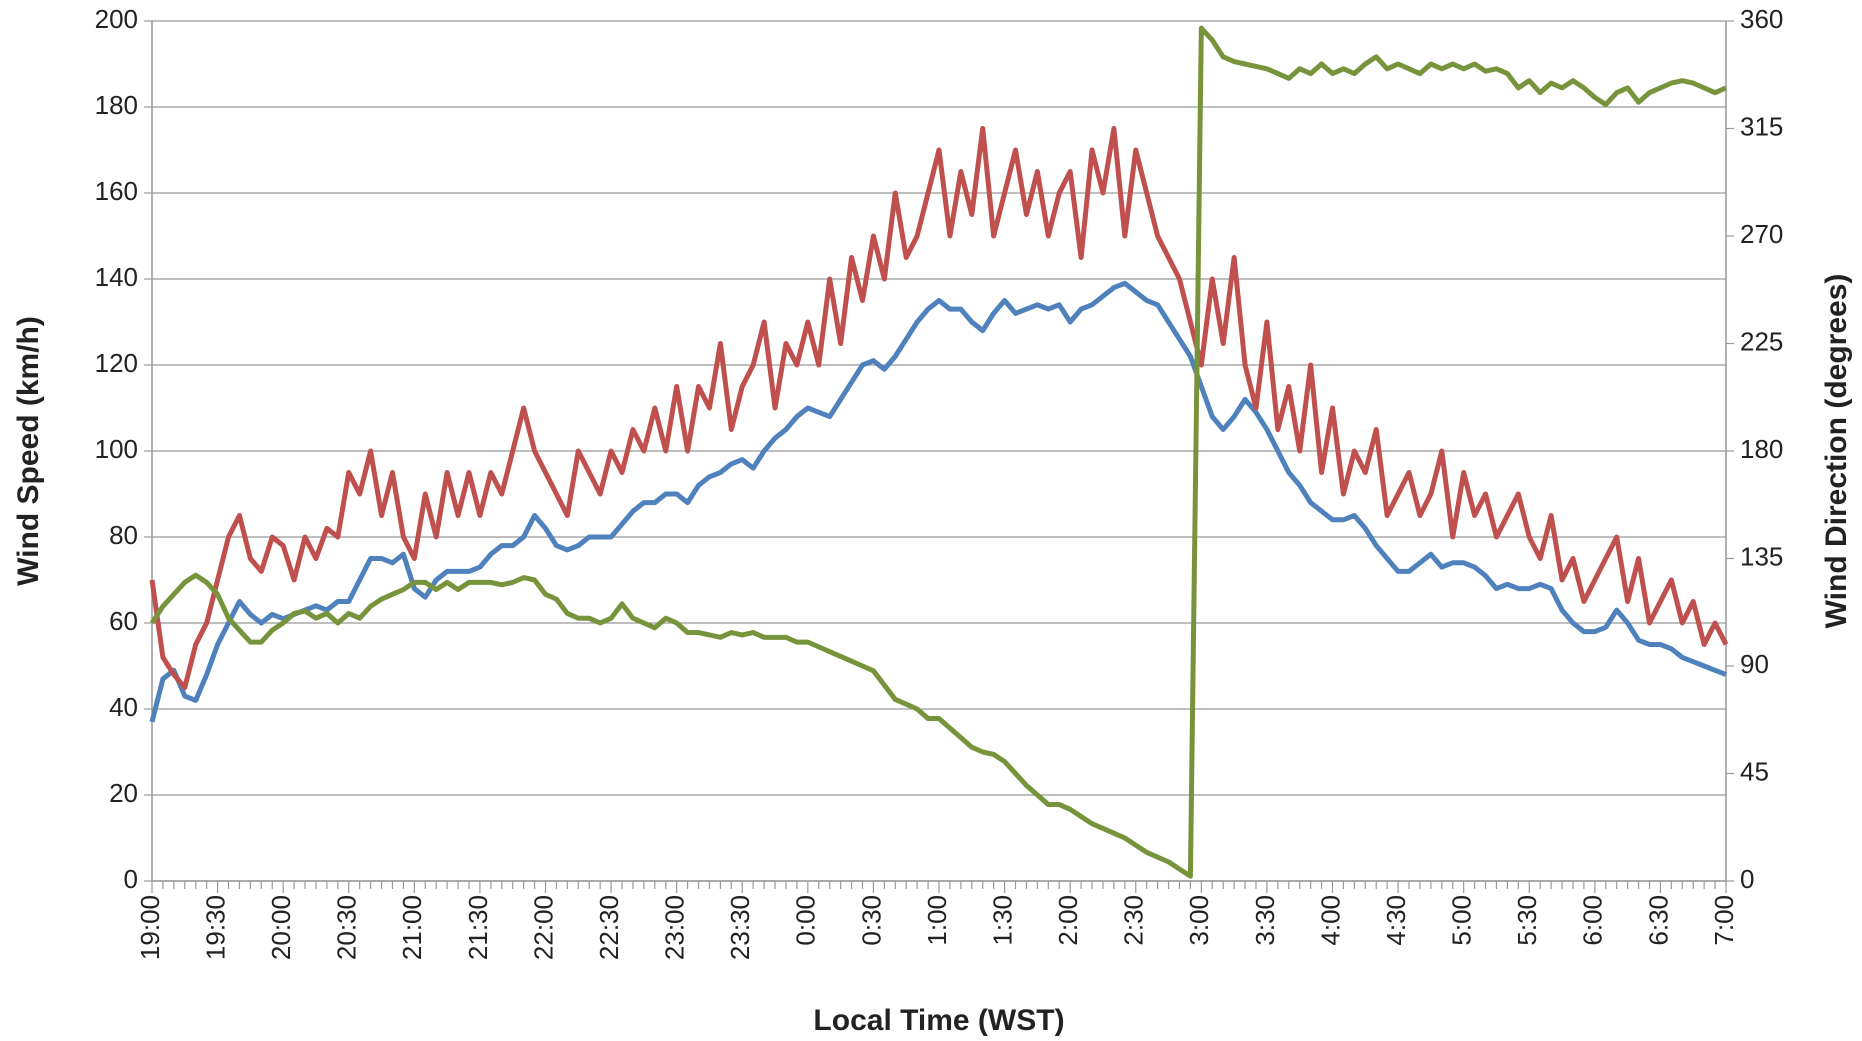 The height and width of the screenshot is (1041, 1862). I want to click on y-tick-label: 200, so click(116, 19).